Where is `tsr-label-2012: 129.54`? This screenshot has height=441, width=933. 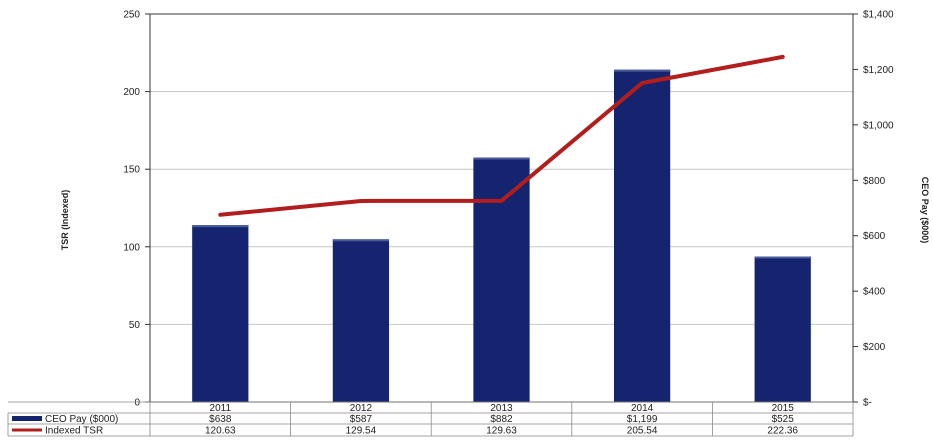 tsr-label-2012: 129.54 is located at coordinates (361, 431).